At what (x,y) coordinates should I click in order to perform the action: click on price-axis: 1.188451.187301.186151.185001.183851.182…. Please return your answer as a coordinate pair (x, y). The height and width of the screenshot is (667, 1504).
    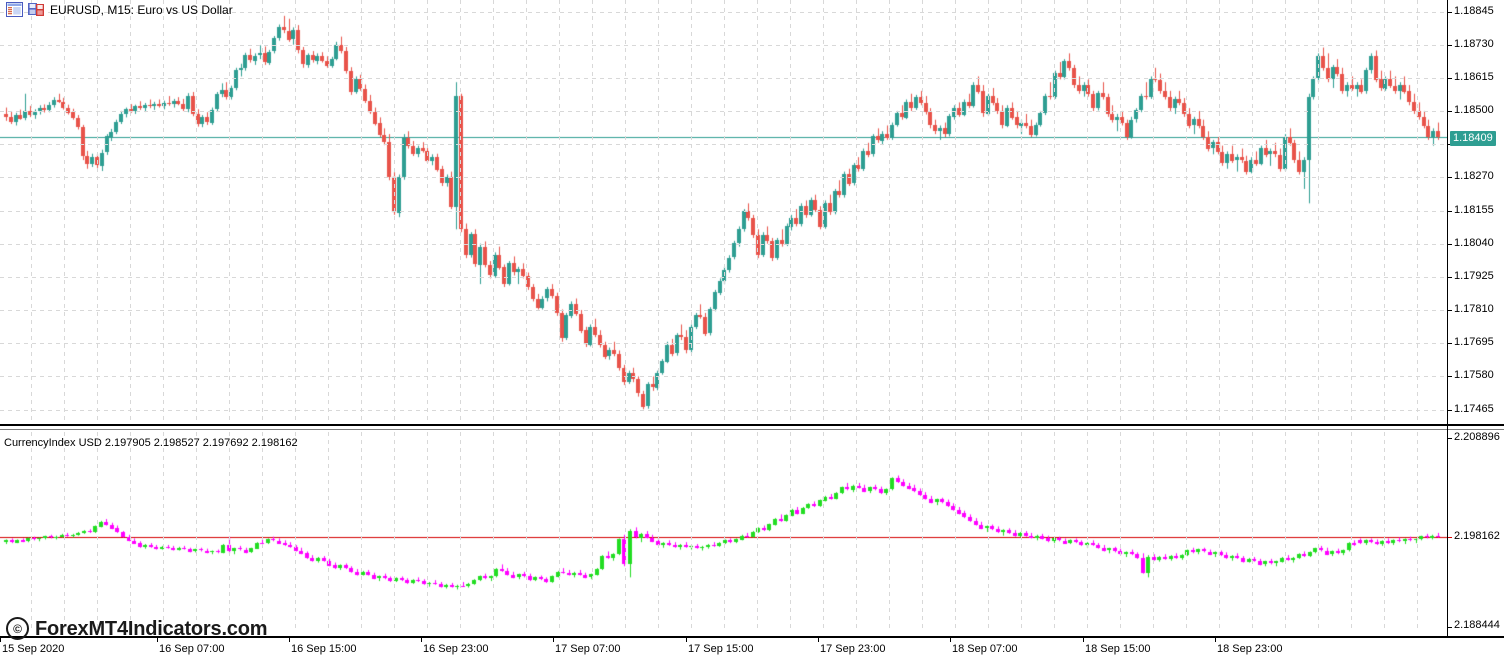
    Looking at the image, I should click on (1476, 212).